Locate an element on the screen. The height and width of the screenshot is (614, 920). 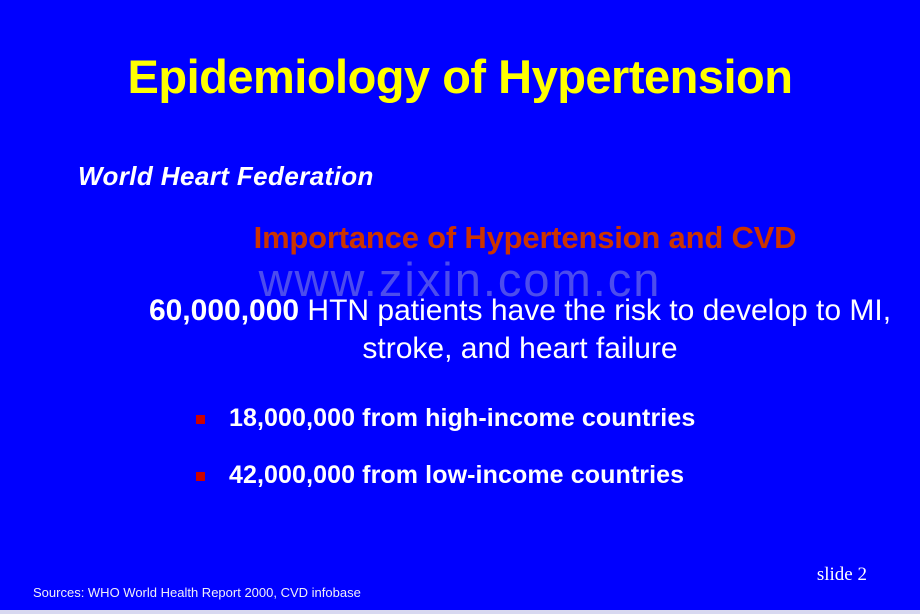
statement-emphasis-number: 60,000,000 is located at coordinates (224, 310).